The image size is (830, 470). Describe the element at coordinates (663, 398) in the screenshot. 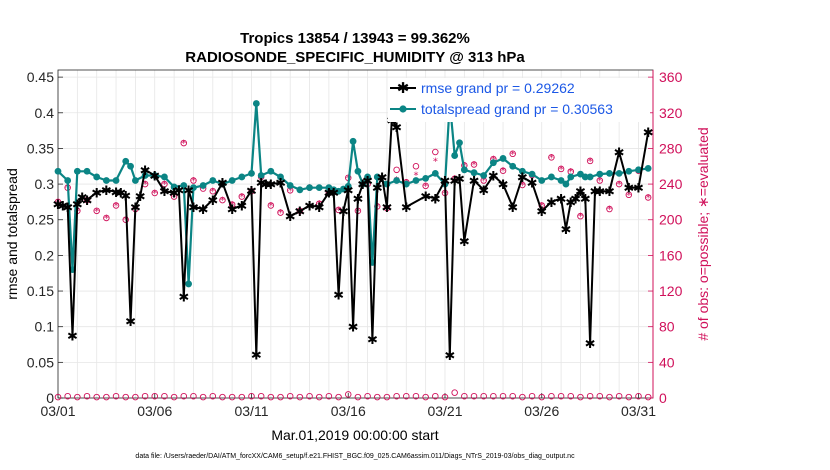

I see `y-right-tick-label: 0` at that location.